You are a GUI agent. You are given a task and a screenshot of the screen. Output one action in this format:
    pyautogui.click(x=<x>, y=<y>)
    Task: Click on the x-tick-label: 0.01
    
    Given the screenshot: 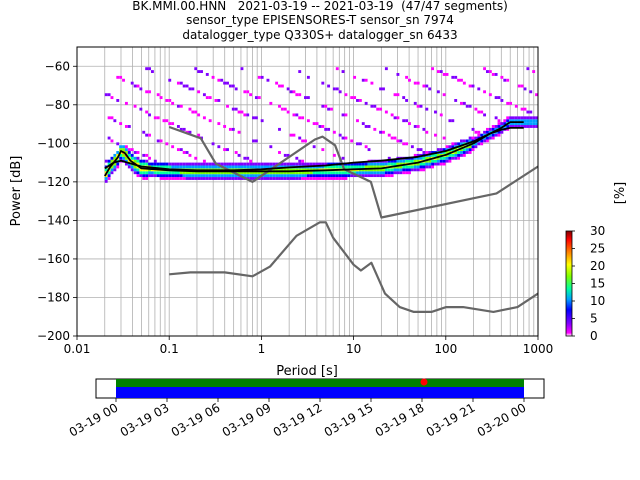 What is the action you would take?
    pyautogui.click(x=77, y=349)
    